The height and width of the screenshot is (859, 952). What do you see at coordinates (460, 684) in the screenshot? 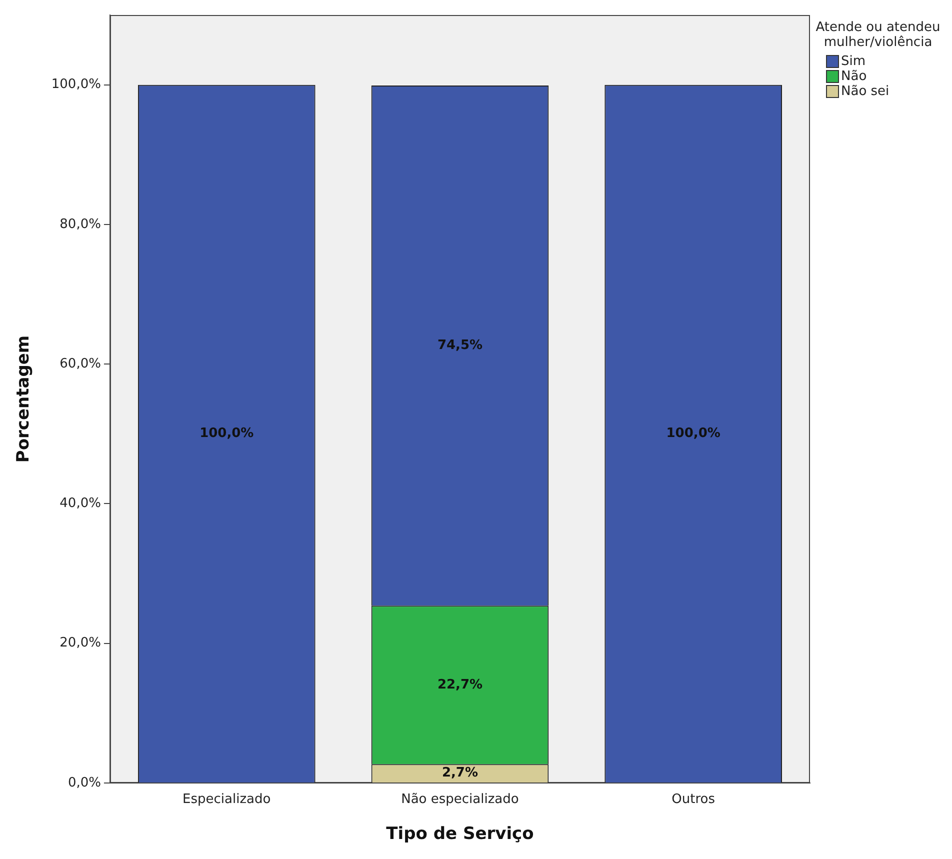
I see `data-label: 22,7%` at bounding box center [460, 684].